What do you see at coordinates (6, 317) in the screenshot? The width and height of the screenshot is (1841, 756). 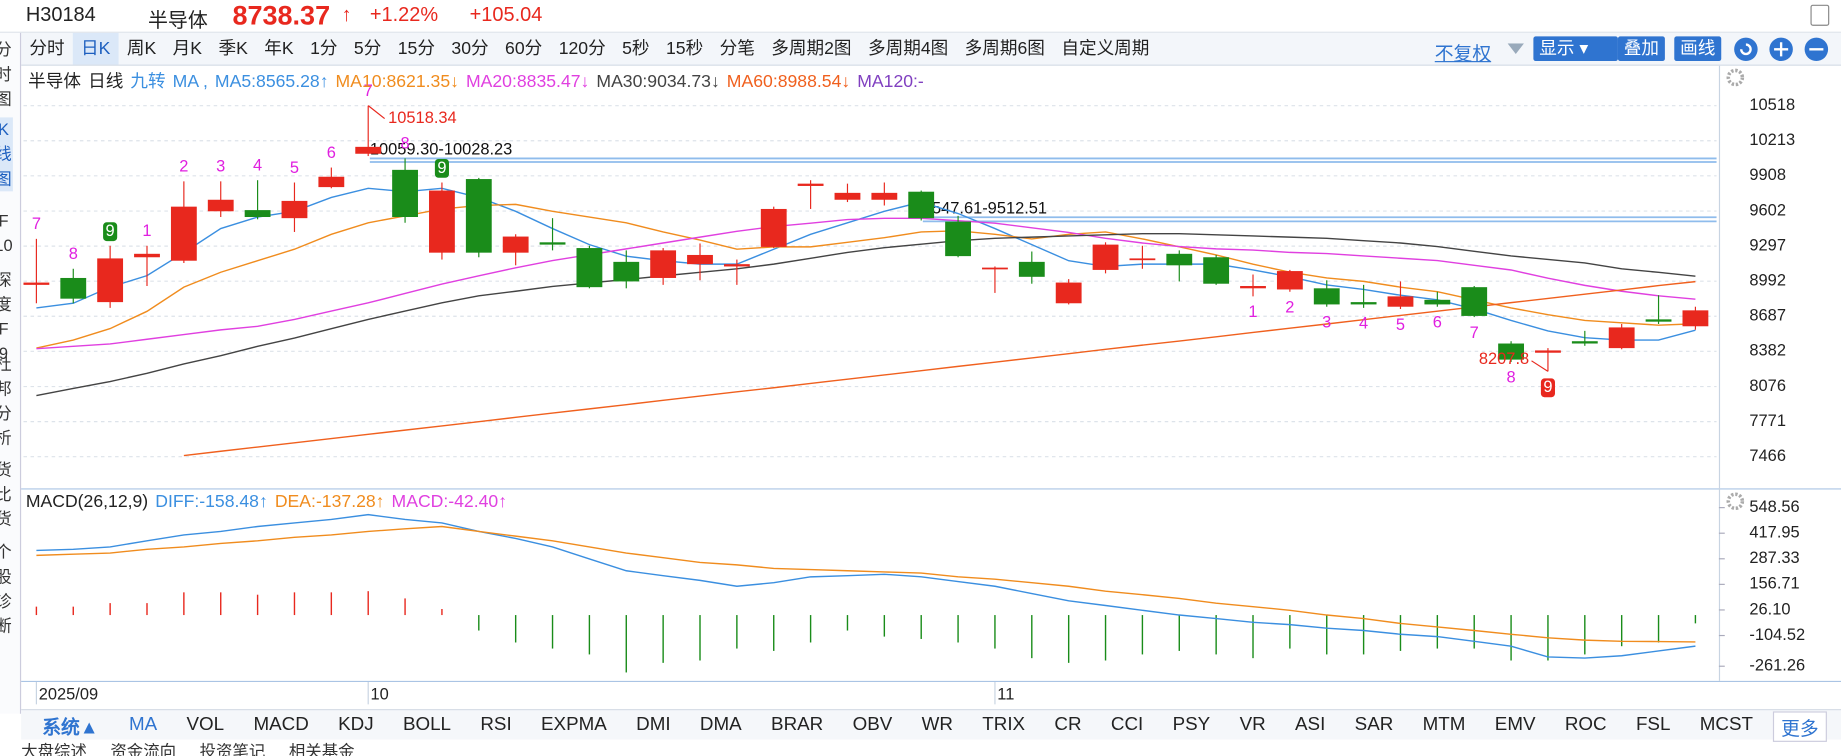 I see `sidebar-tab: 深度F9` at bounding box center [6, 317].